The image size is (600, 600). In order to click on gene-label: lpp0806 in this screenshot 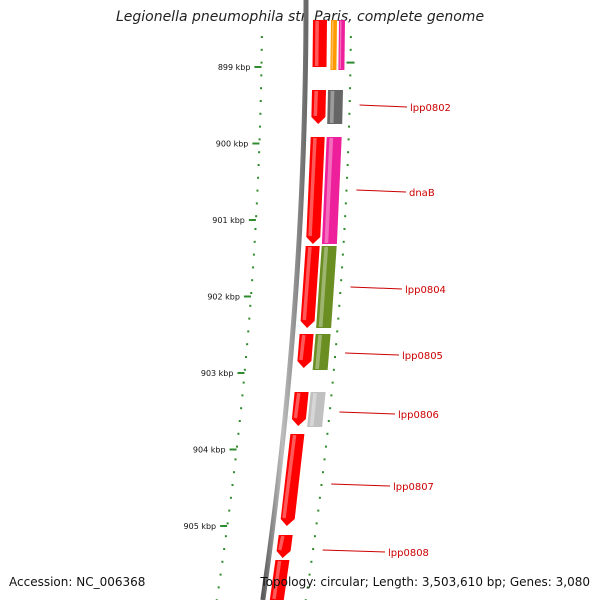, I will do `click(418, 415)`.